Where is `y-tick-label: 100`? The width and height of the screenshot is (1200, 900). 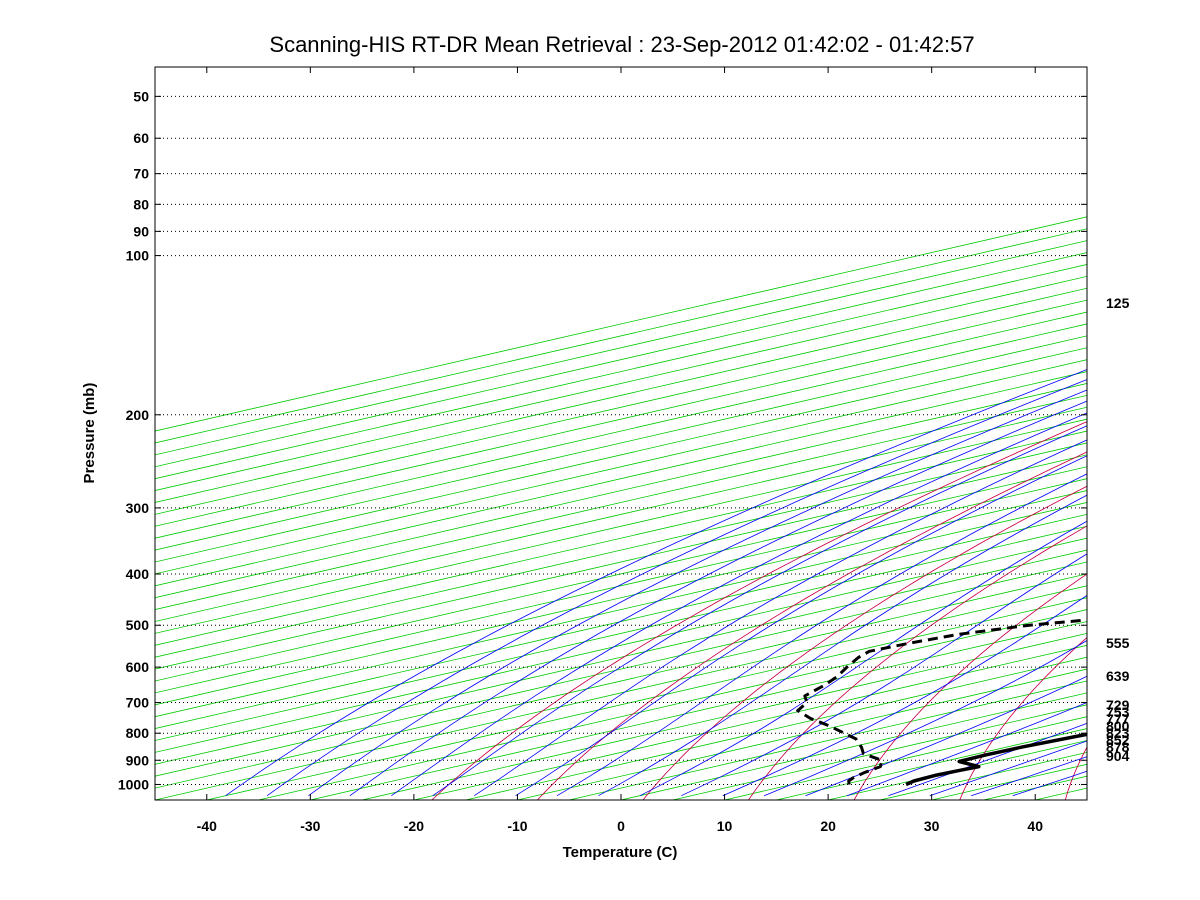
y-tick-label: 100 is located at coordinates (138, 256).